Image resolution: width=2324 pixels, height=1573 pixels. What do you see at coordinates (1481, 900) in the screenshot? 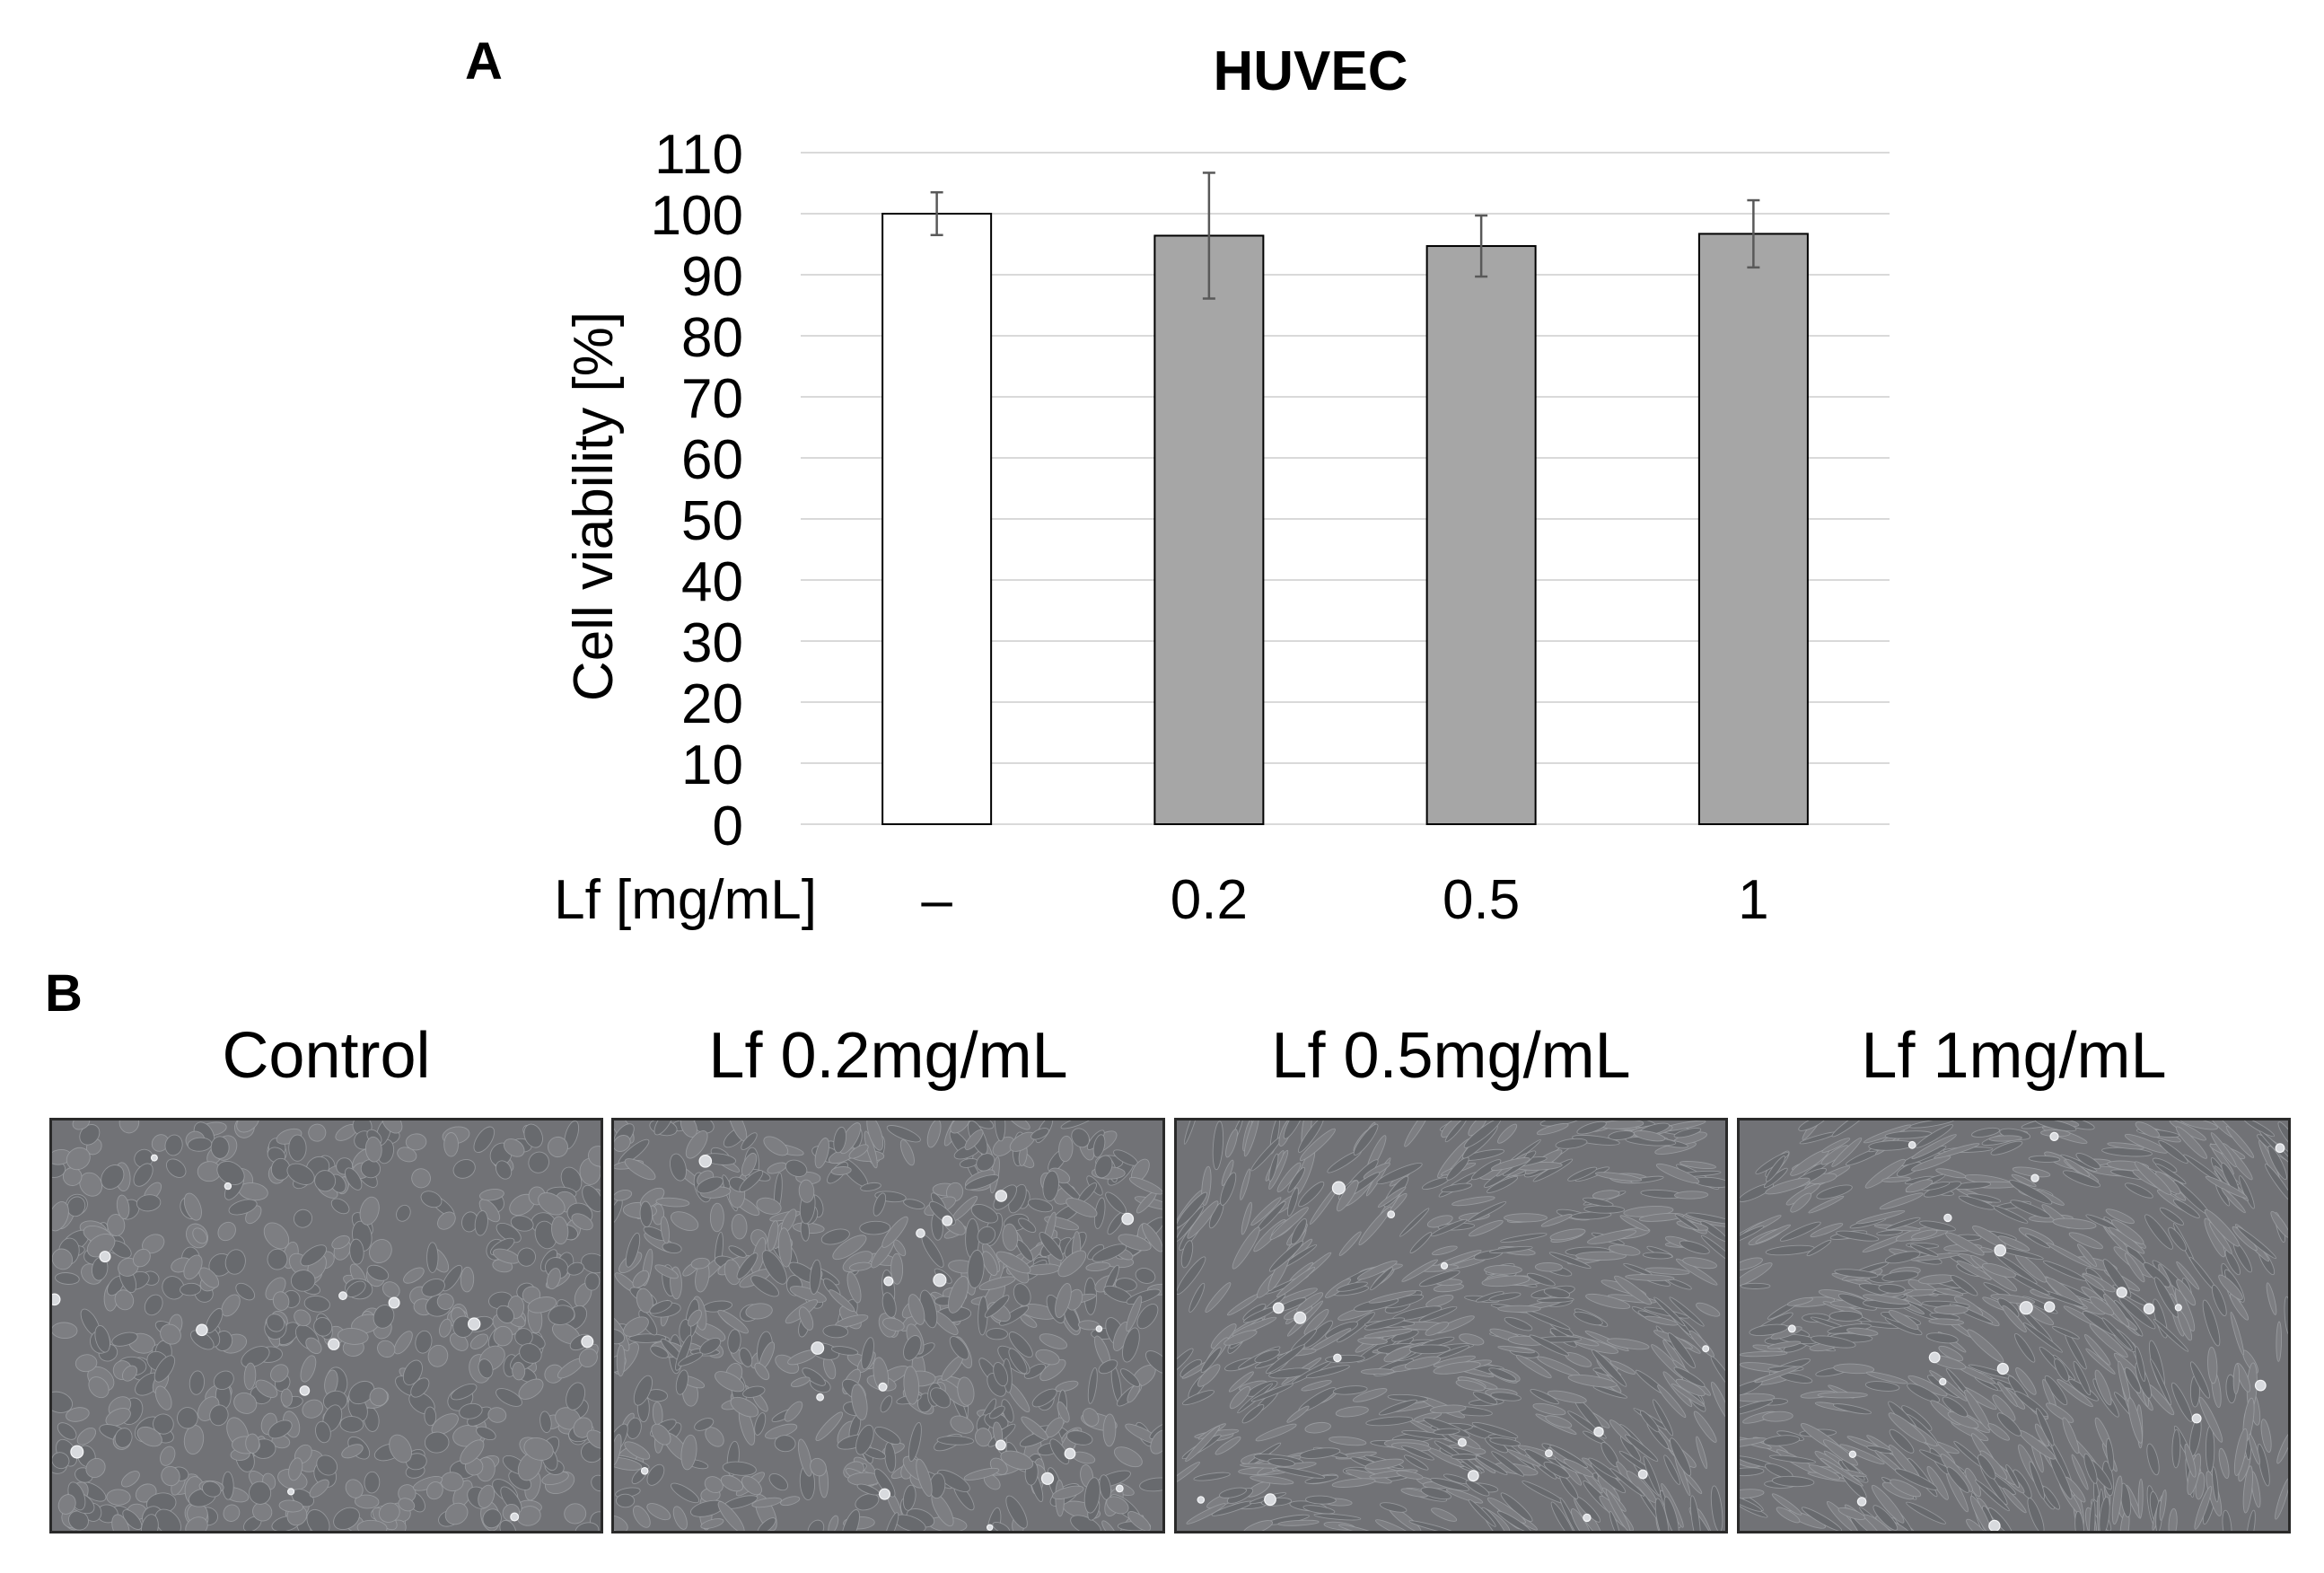
I see `x-tick-label: 0.5` at bounding box center [1481, 900].